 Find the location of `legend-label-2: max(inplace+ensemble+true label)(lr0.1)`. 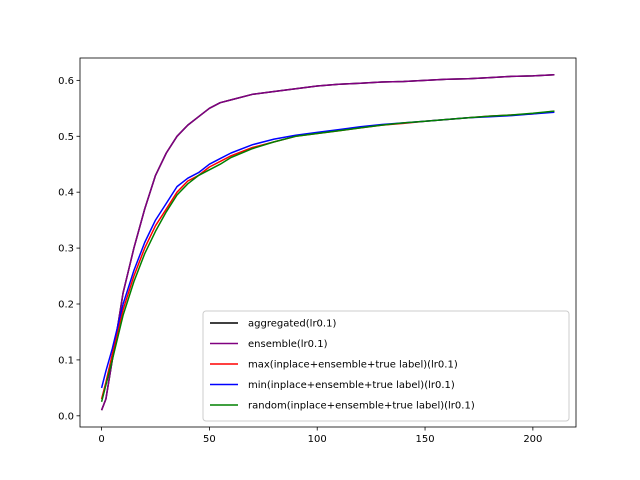

legend-label-2: max(inplace+ensemble+true label)(lr0.1) is located at coordinates (353, 365).